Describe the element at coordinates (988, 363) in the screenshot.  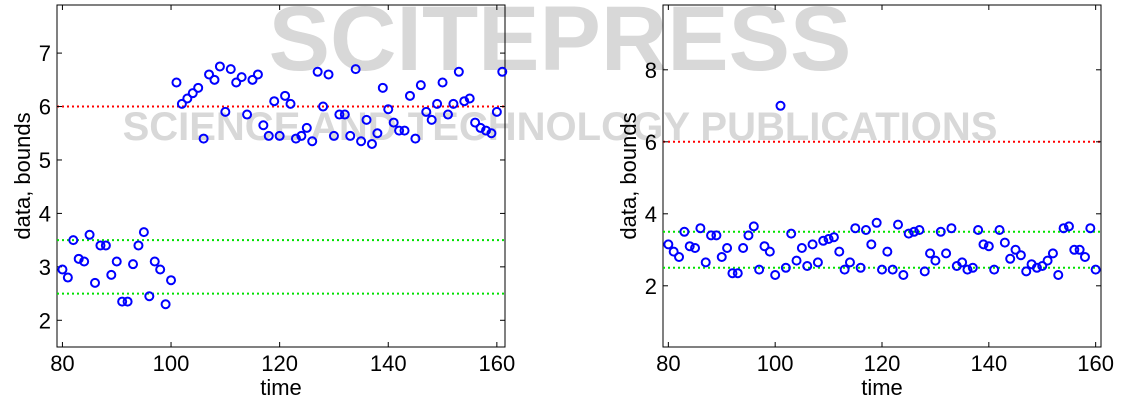
I see `x-tick-label: 140` at that location.